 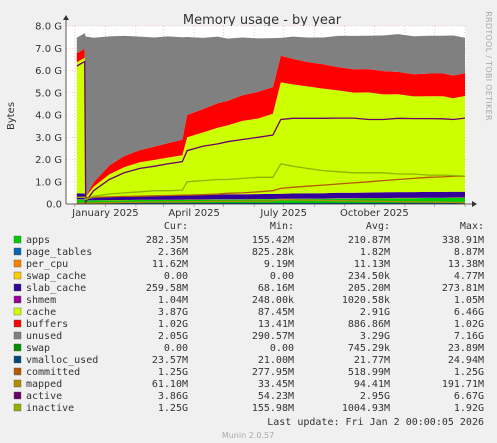 I want to click on legend-max: 7.16G, so click(x=469, y=336).